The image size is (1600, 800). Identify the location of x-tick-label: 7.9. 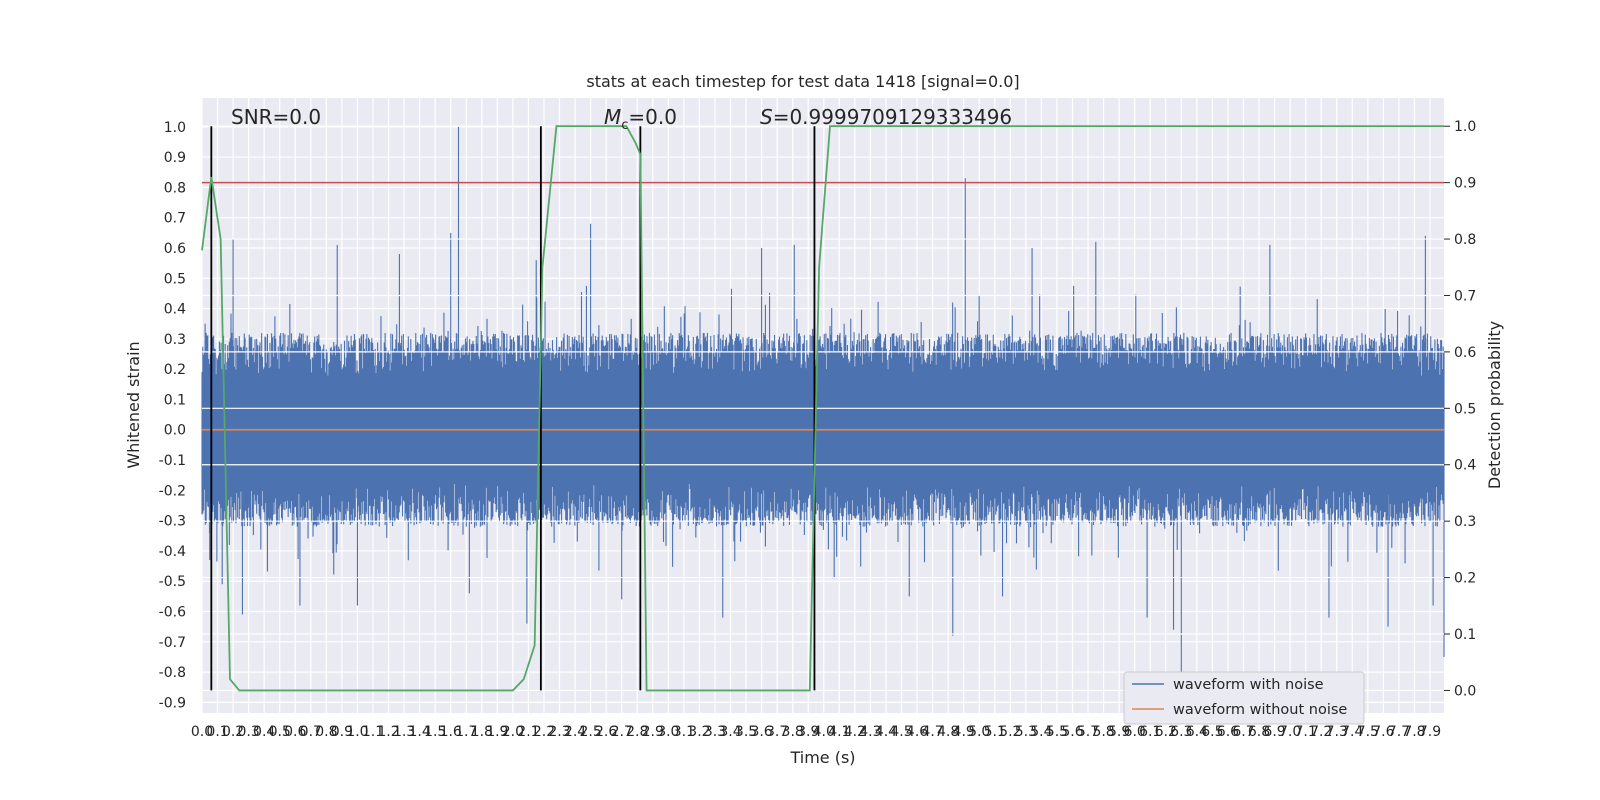
(1430, 732).